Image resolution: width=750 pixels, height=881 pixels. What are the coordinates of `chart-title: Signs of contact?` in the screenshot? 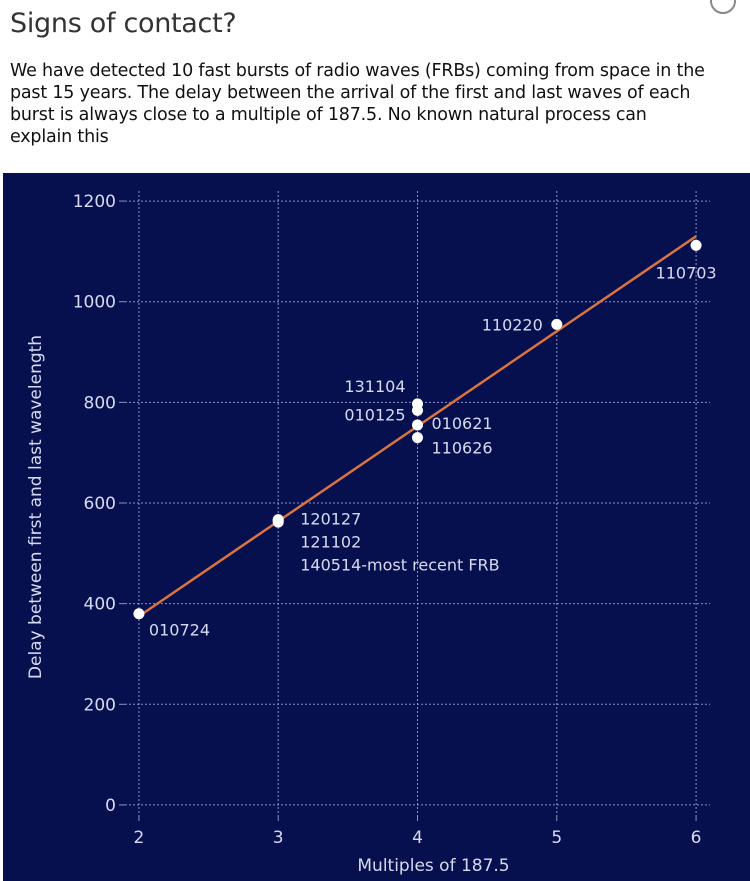 It's located at (123, 23).